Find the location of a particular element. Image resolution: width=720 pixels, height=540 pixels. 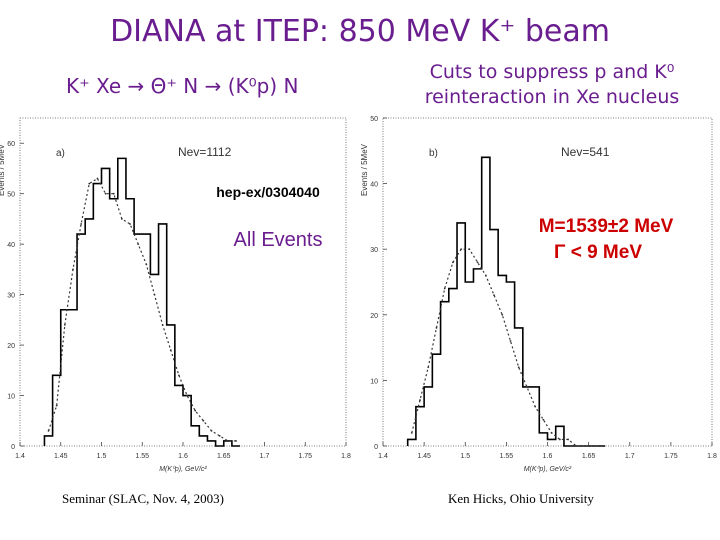

x-tick-label: 1.75 is located at coordinates (305, 456).